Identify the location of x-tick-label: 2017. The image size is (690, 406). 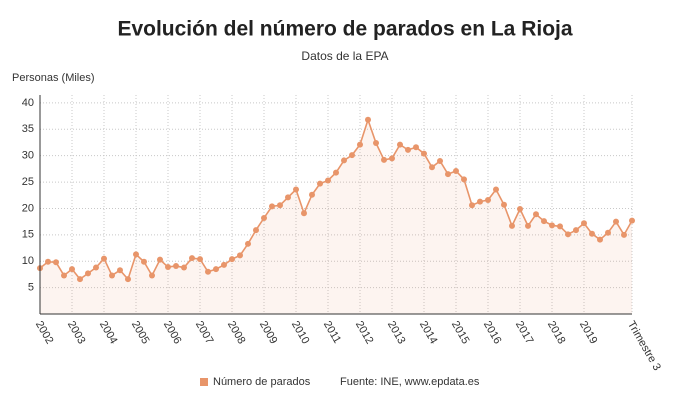
(524, 332).